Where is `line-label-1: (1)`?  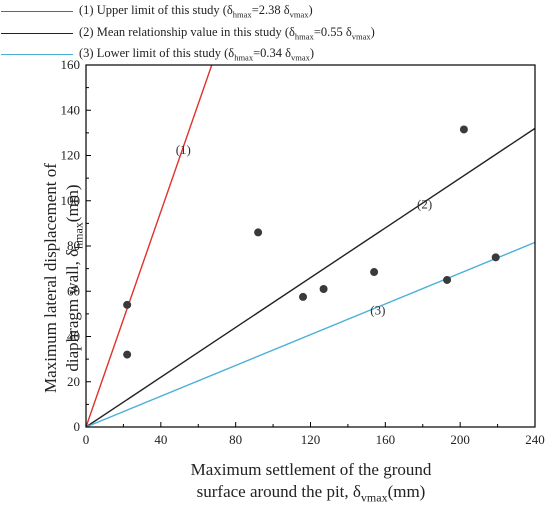 line-label-1: (1) is located at coordinates (183, 149).